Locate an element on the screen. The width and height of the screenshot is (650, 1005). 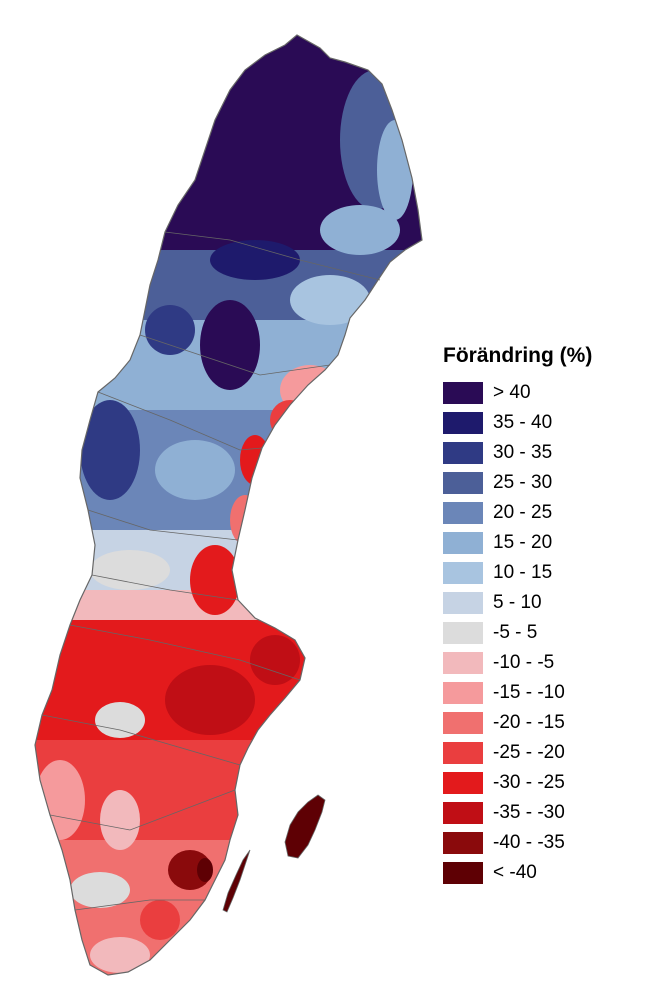
legend-item: 30 - 35 is located at coordinates (543, 453).